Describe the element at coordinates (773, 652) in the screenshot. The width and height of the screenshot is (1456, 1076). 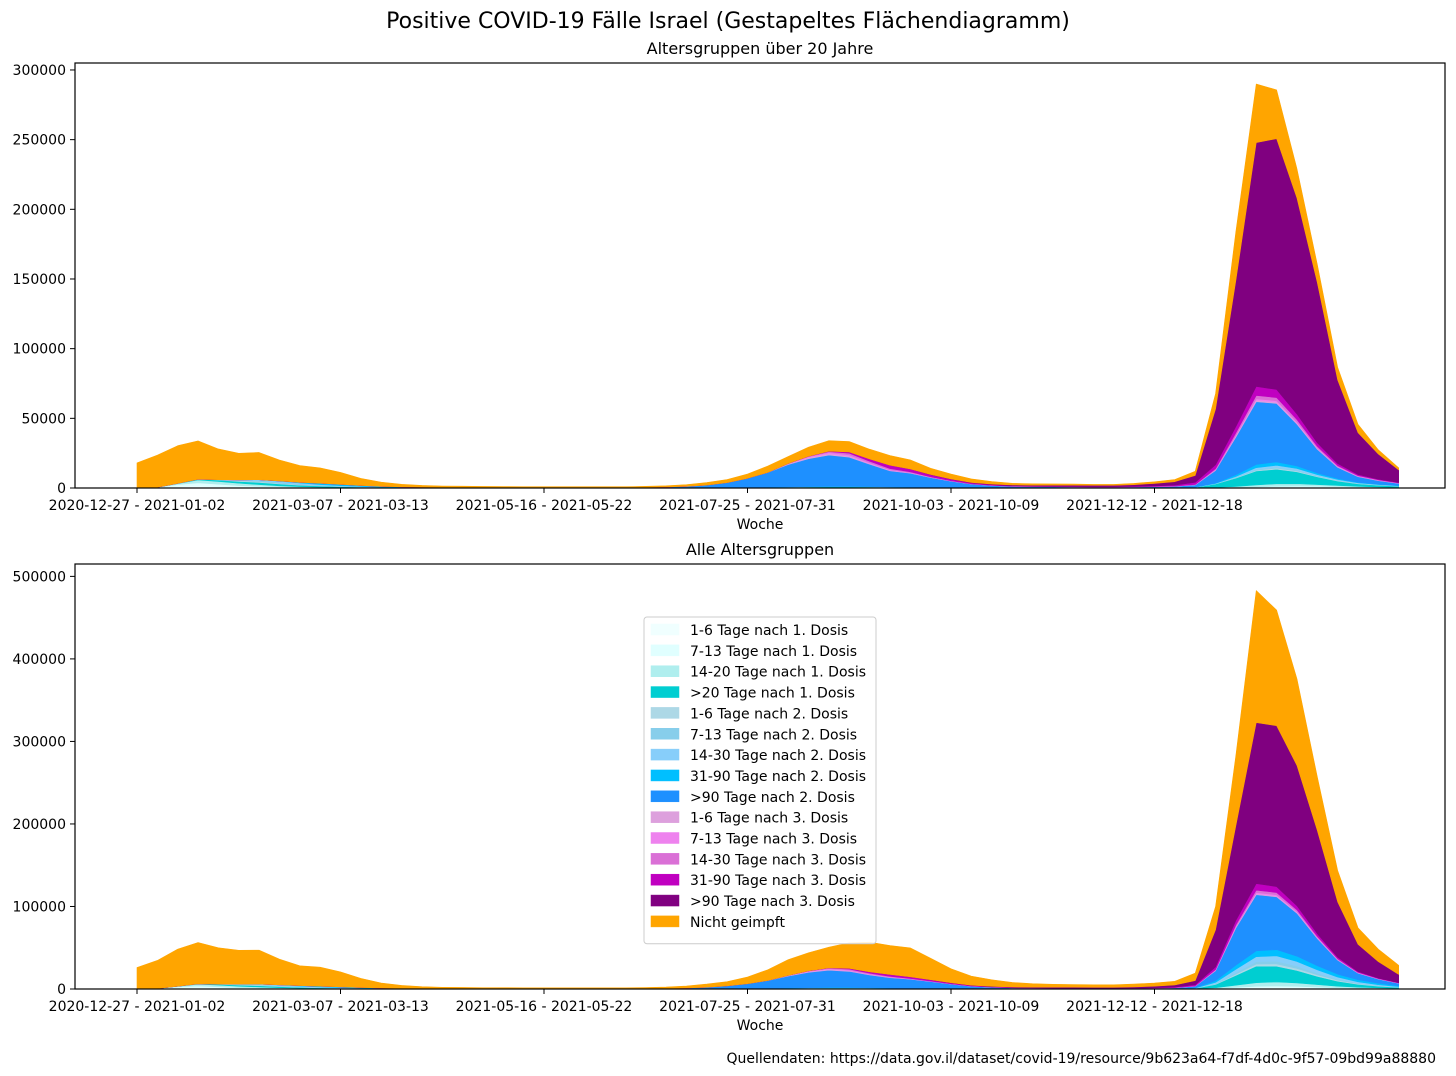
I see `legend-entry-label: 7-13 Tage nach 1. Dosis` at that location.